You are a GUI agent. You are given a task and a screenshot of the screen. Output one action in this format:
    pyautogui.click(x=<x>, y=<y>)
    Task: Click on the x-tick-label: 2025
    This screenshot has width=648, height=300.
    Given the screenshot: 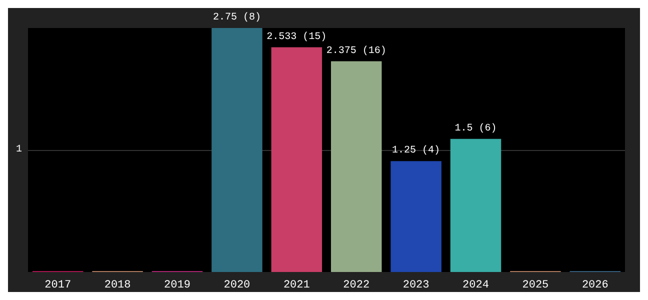 What is the action you would take?
    pyautogui.click(x=535, y=286)
    